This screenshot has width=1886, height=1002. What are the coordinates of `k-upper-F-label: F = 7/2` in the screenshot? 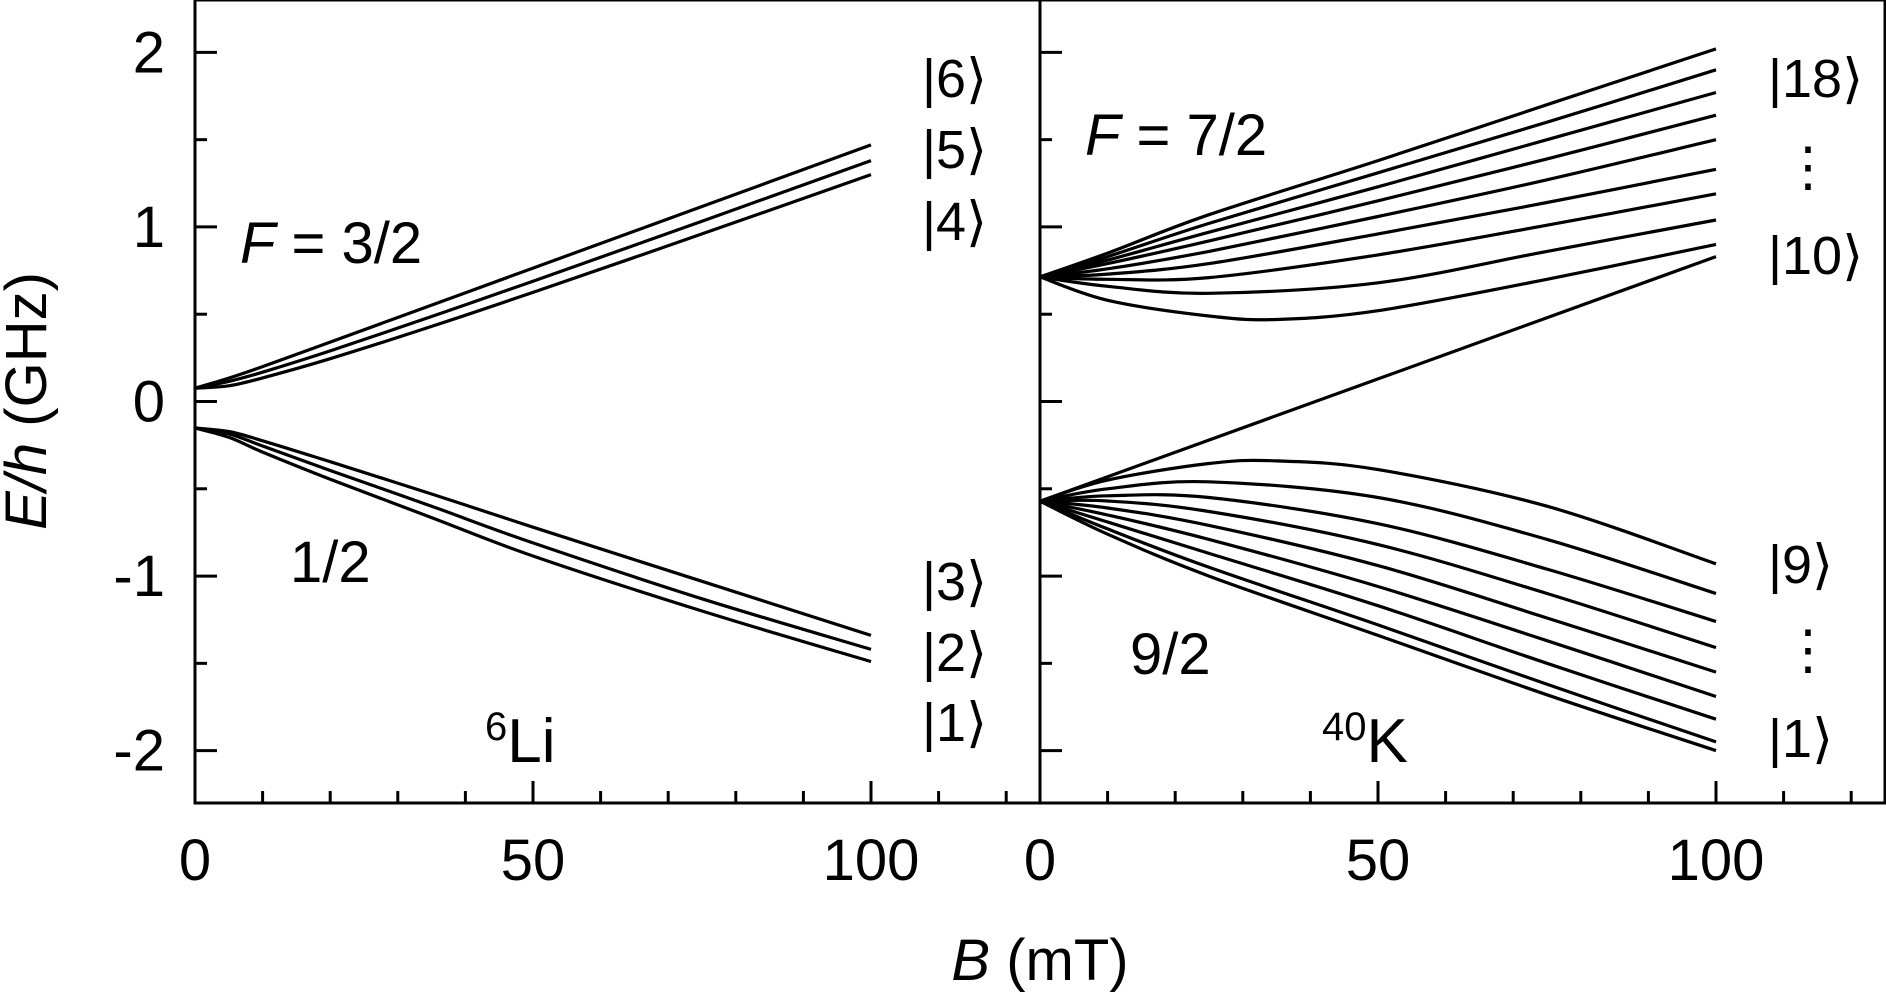 It's located at (1176, 135).